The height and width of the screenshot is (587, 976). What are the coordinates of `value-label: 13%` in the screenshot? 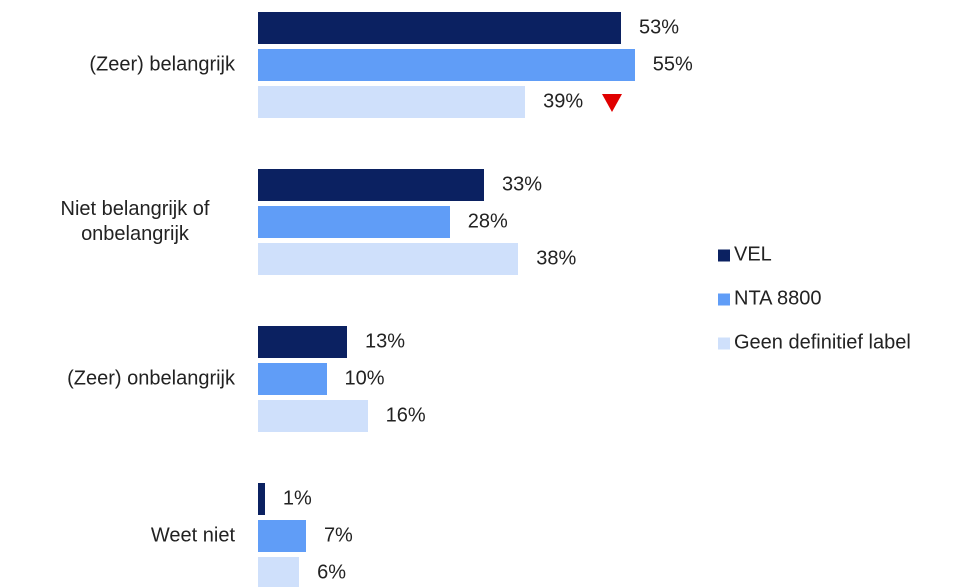 It's located at (385, 341).